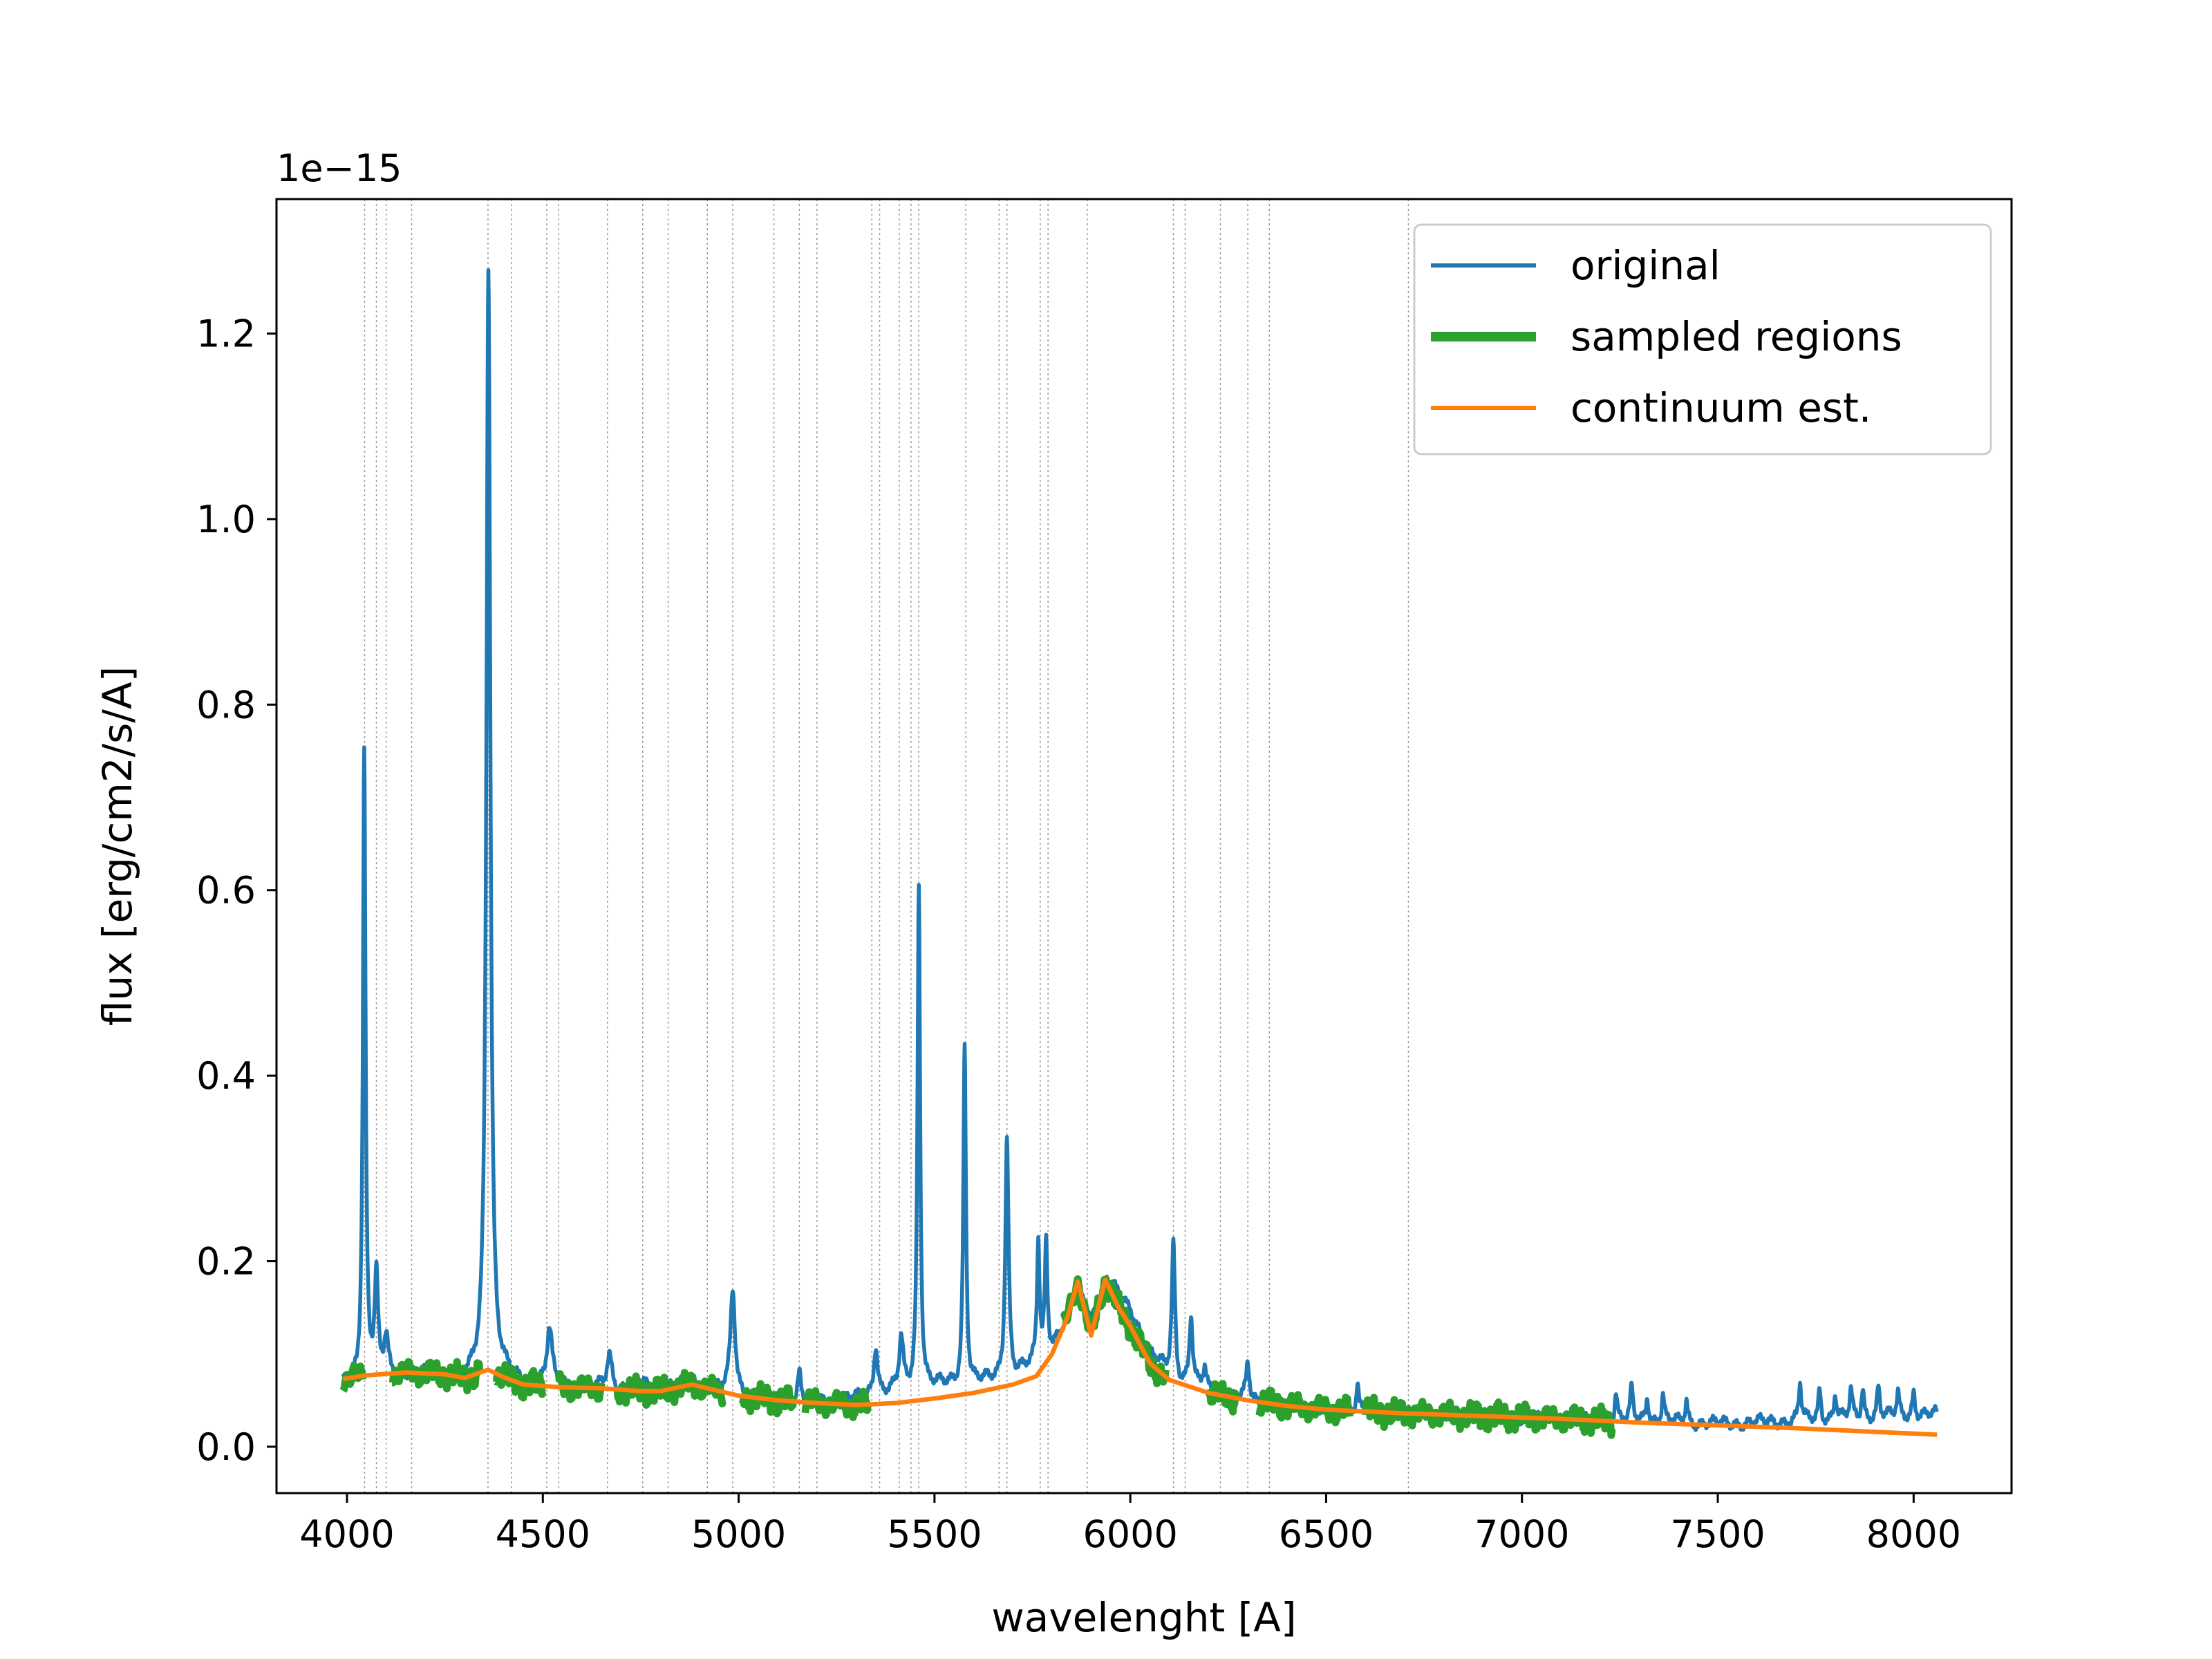 This screenshot has width=2212, height=1659. I want to click on legend-frame, so click(1703, 339).